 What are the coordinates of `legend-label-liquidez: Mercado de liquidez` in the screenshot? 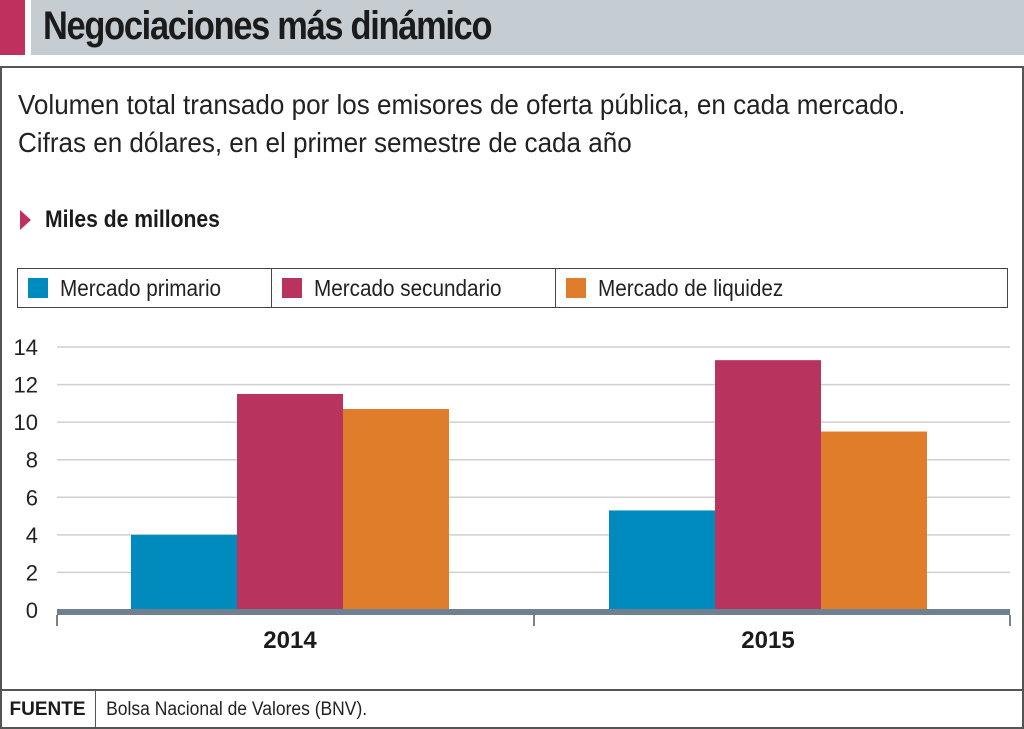 It's located at (691, 287).